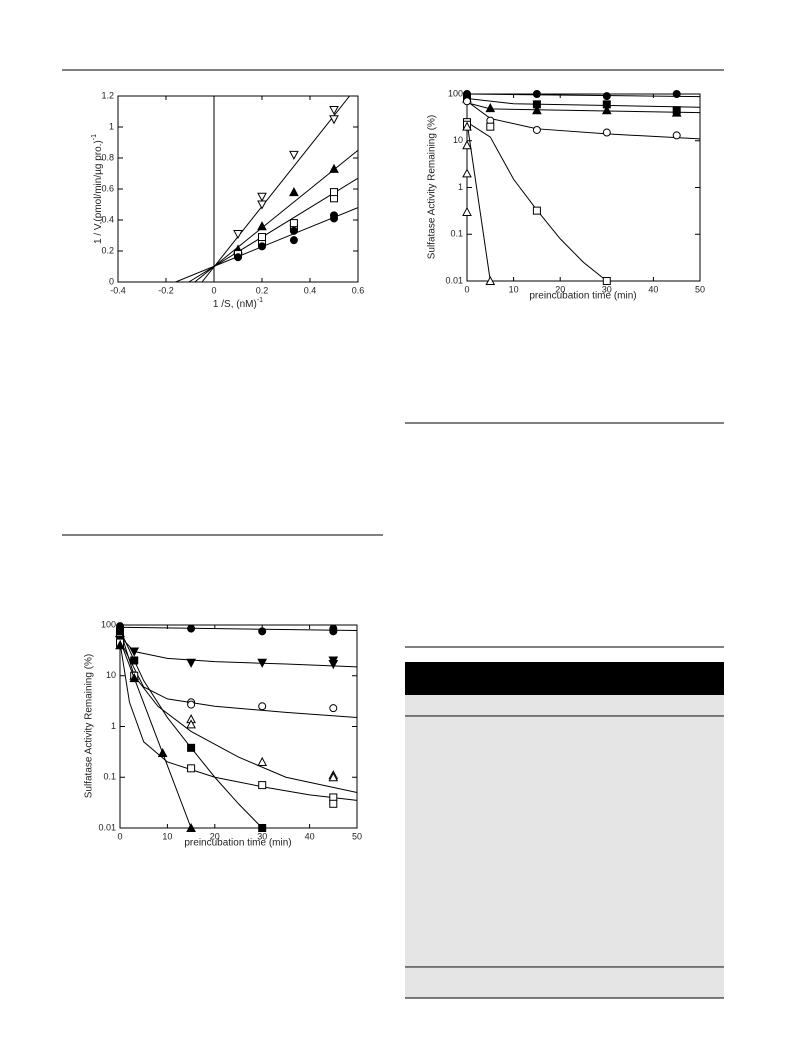 The width and height of the screenshot is (793, 1059). I want to click on x-tick-label: 0.2, so click(262, 290).